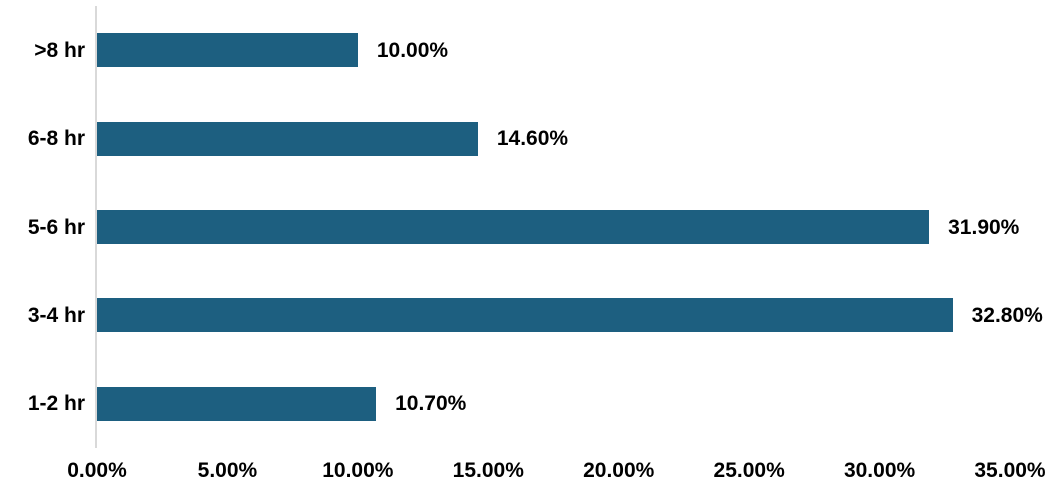  I want to click on x-axis-tick: 20.00%, so click(619, 470).